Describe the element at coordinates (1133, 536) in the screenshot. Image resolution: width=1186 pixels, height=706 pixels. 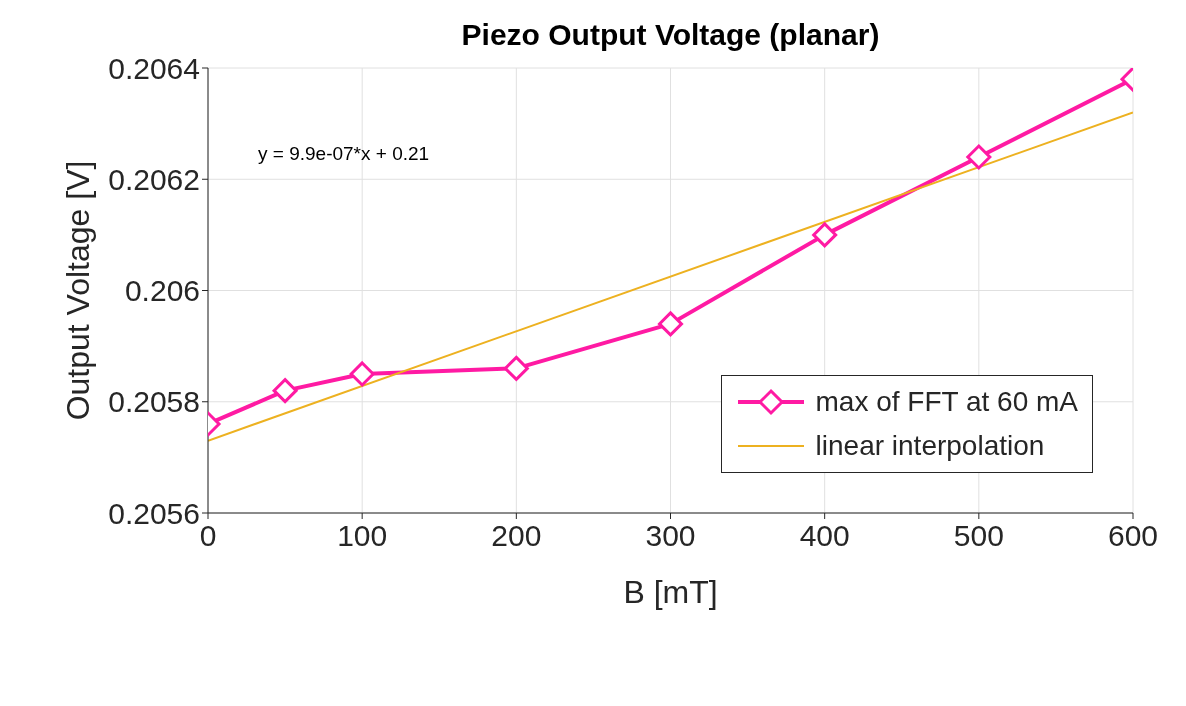
I see `x-tick-label: 600` at that location.